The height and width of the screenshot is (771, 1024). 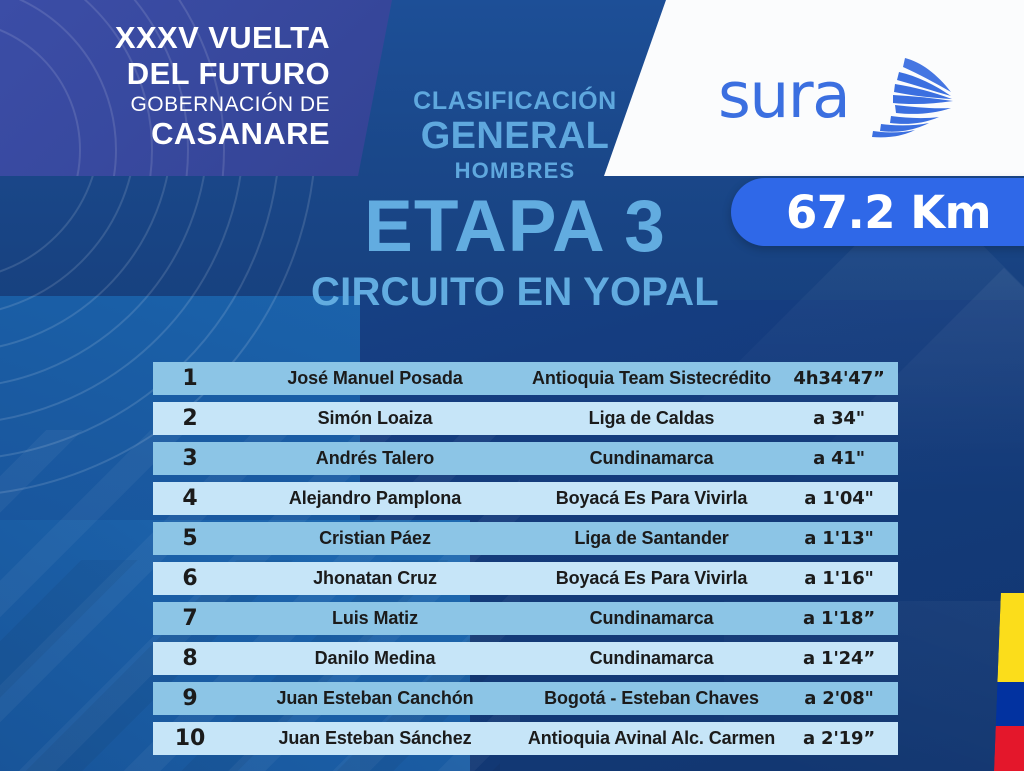 I want to click on classification-title: GENERAL, so click(x=515, y=135).